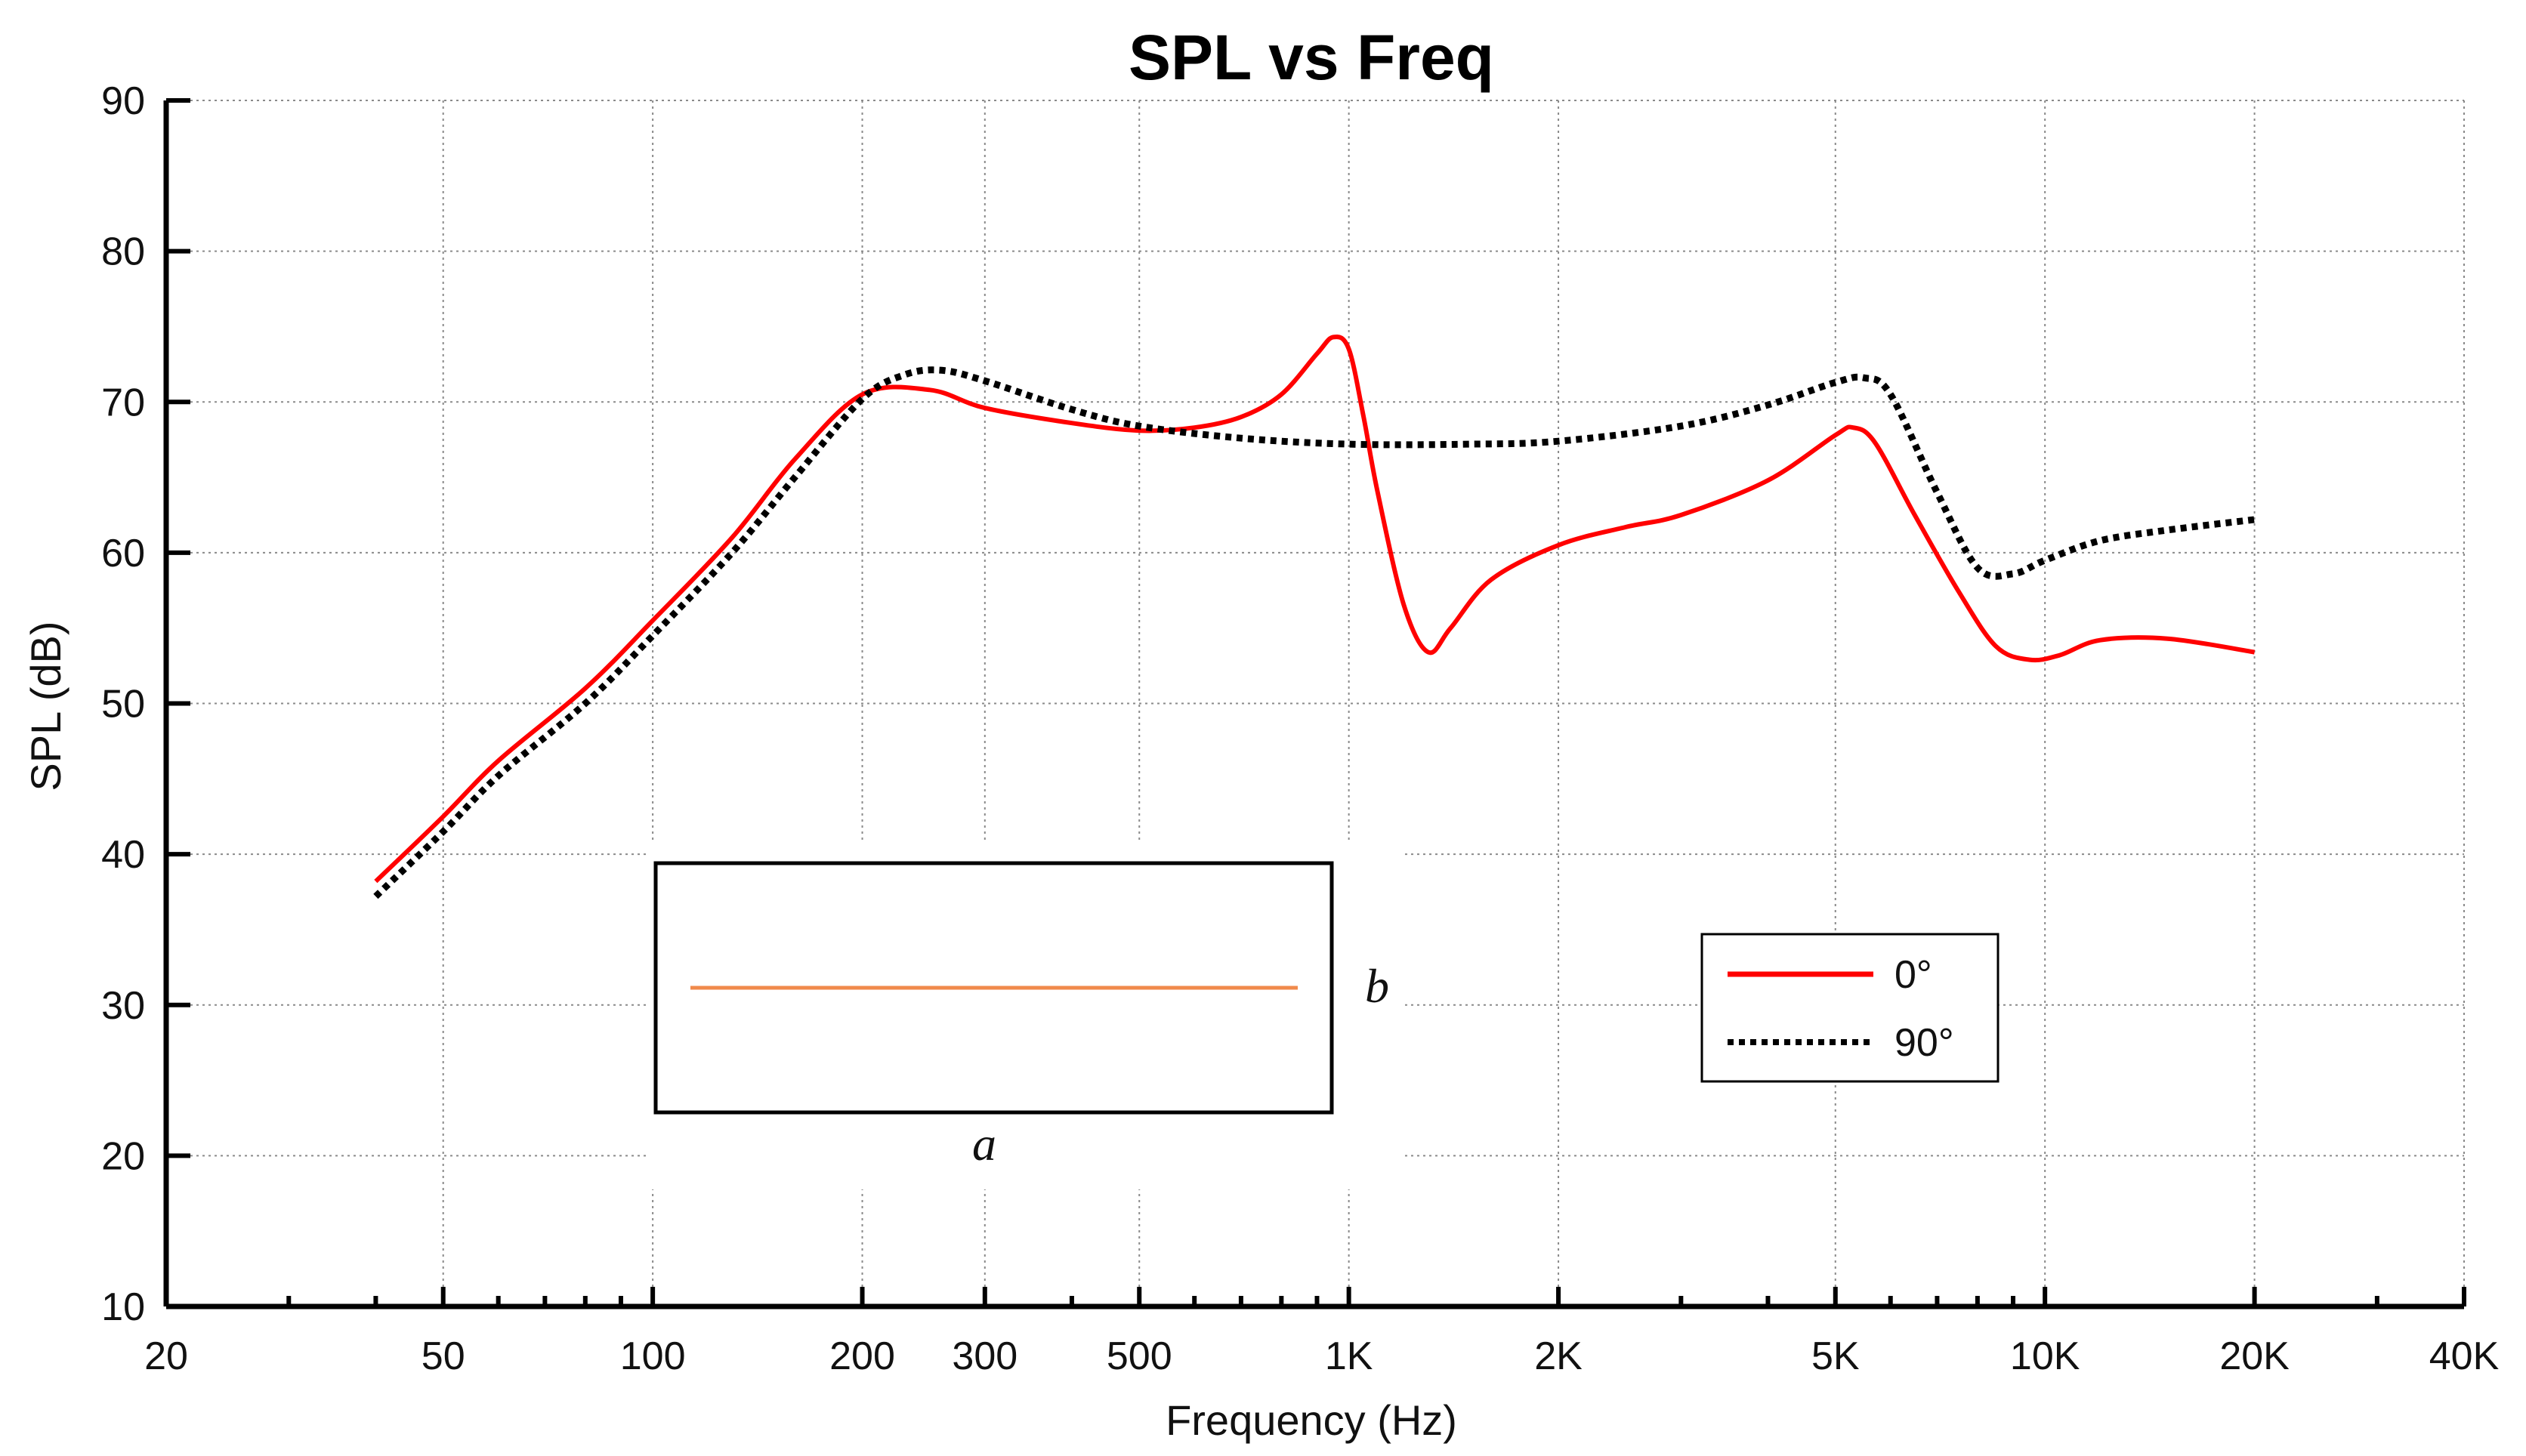  I want to click on x-axis-title: Frequency (Hz), so click(1311, 1420).